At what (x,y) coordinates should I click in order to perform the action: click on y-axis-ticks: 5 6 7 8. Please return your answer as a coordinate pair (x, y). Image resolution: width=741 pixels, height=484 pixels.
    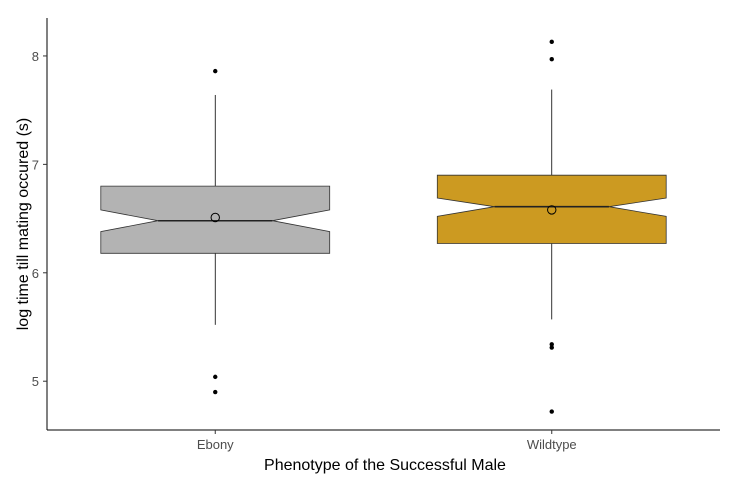
    Looking at the image, I should click on (39, 219).